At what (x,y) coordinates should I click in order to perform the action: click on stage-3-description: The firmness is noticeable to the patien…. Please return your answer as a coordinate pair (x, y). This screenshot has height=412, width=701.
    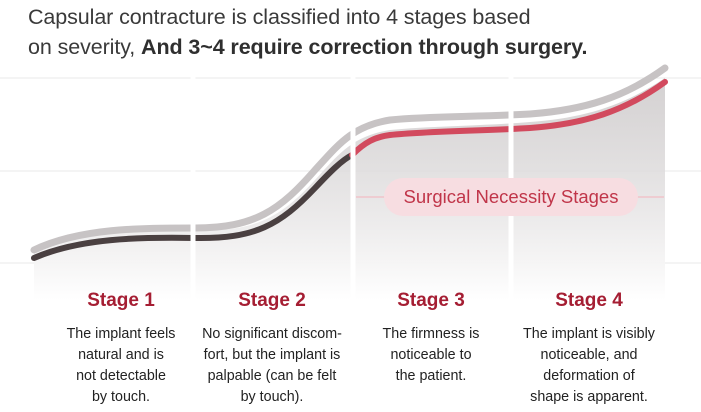
    Looking at the image, I should click on (431, 355).